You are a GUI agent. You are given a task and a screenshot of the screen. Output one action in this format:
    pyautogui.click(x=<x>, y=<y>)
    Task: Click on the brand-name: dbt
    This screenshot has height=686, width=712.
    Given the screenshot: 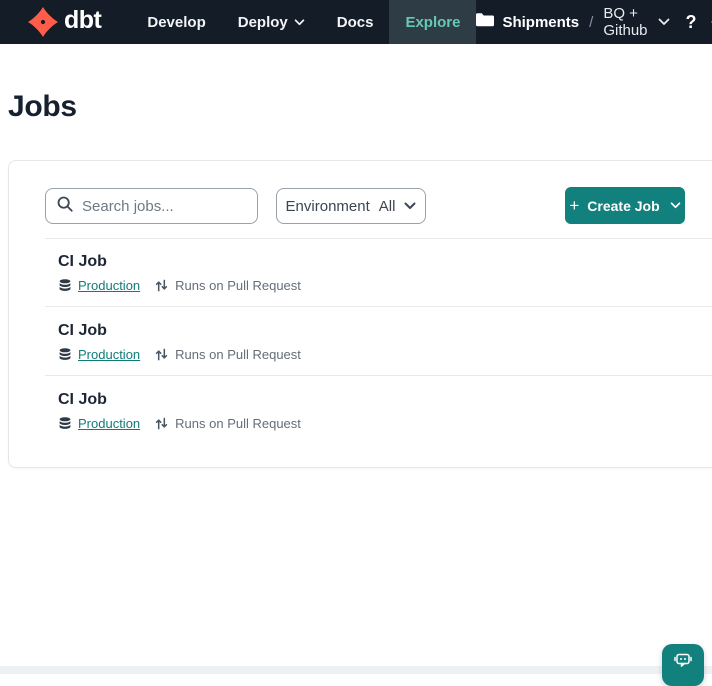 What is the action you would take?
    pyautogui.click(x=83, y=20)
    